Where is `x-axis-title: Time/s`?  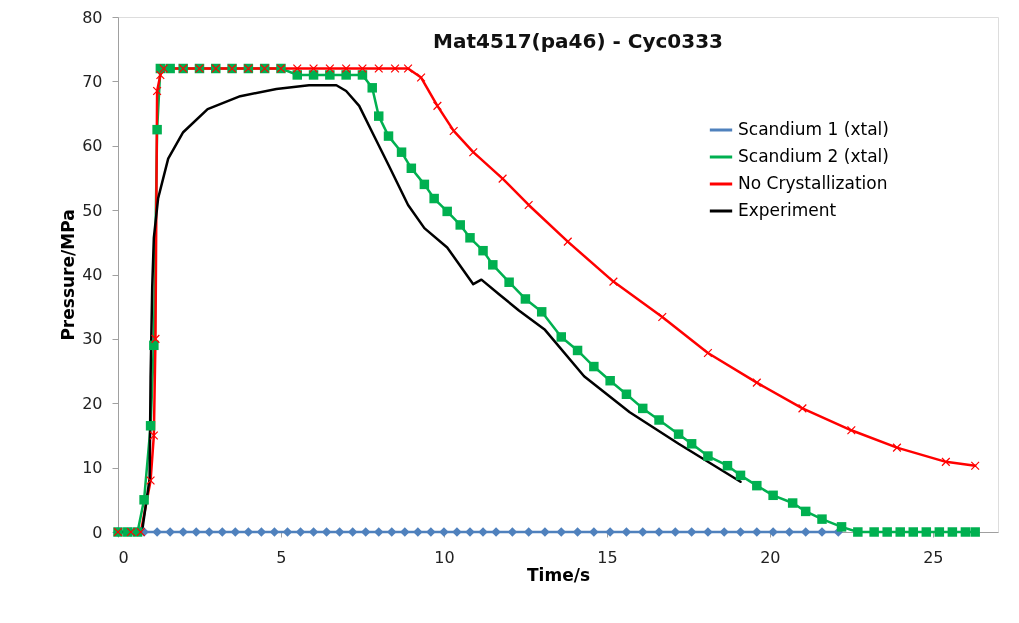 x-axis-title: Time/s is located at coordinates (558, 574).